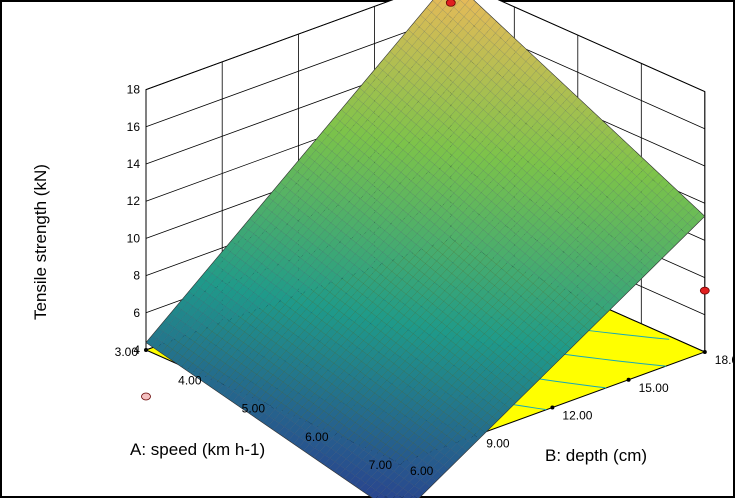  Describe the element at coordinates (596, 455) in the screenshot. I see `y-axis-label: B: depth (cm)` at that location.